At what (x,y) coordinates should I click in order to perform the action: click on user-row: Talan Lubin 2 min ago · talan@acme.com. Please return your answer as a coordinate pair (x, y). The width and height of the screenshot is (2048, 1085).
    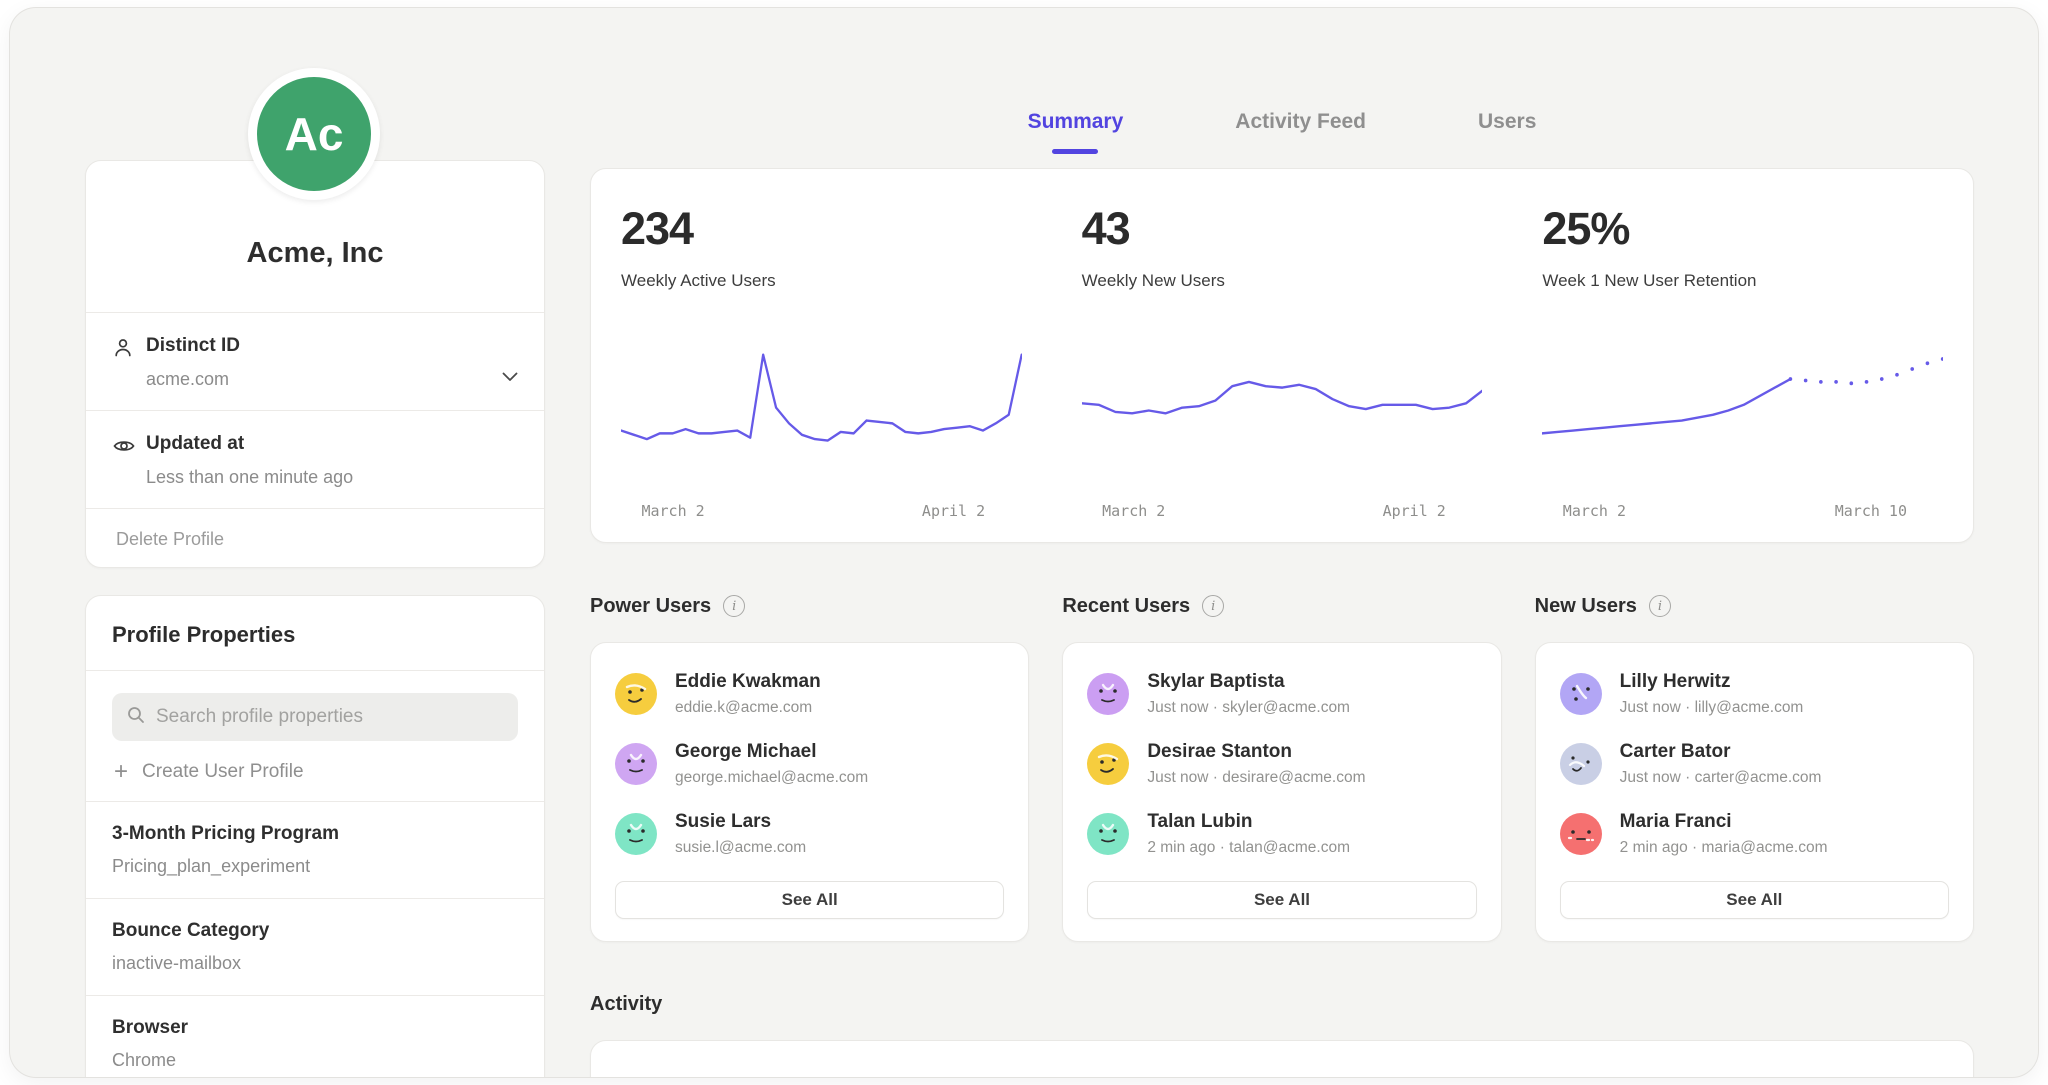
    Looking at the image, I should click on (1281, 834).